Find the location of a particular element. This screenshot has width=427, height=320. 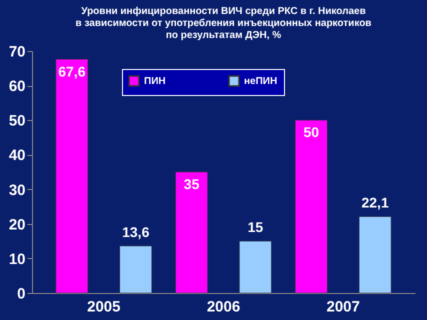

y-tick-label: 40 is located at coordinates (17, 155).